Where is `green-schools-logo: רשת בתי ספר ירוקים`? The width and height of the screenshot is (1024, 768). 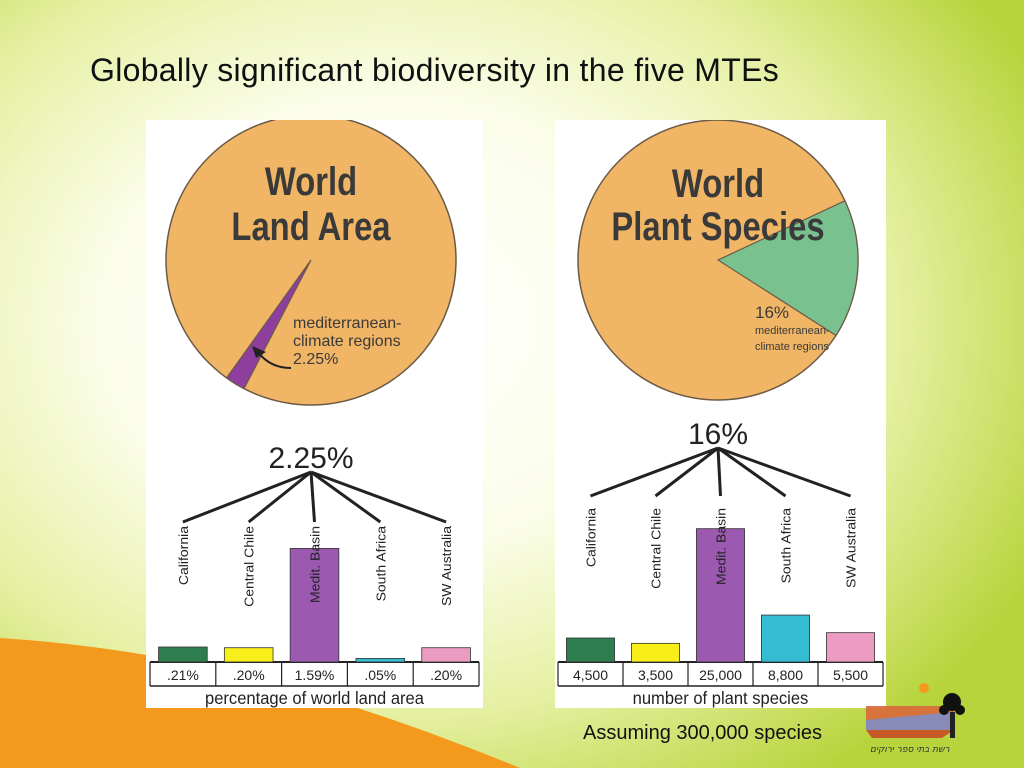
green-schools-logo: רשת בתי ספר ירוקים is located at coordinates (915, 719).